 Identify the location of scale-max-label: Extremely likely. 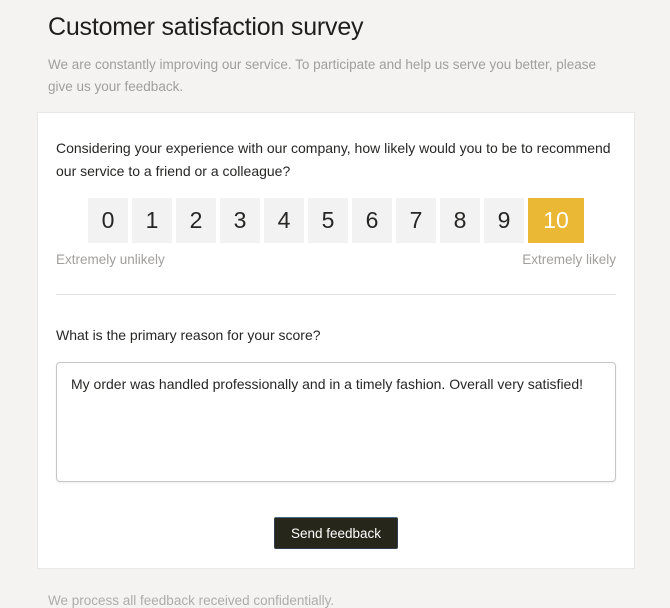
(569, 259).